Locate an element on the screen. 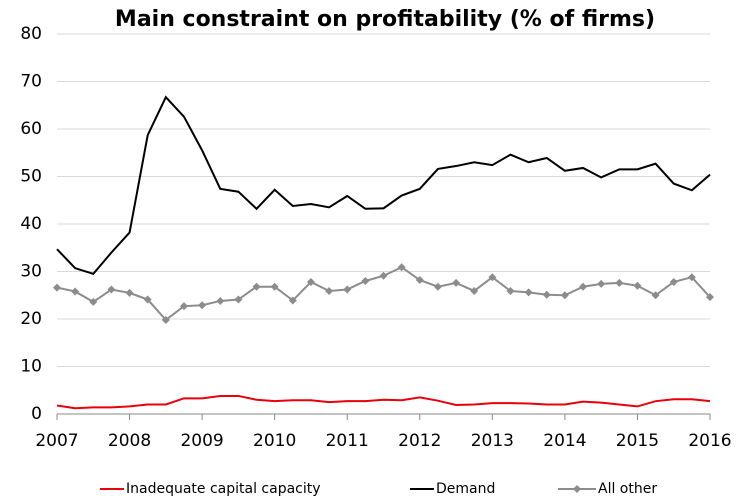  x-tick-label: 2014 is located at coordinates (564, 441).